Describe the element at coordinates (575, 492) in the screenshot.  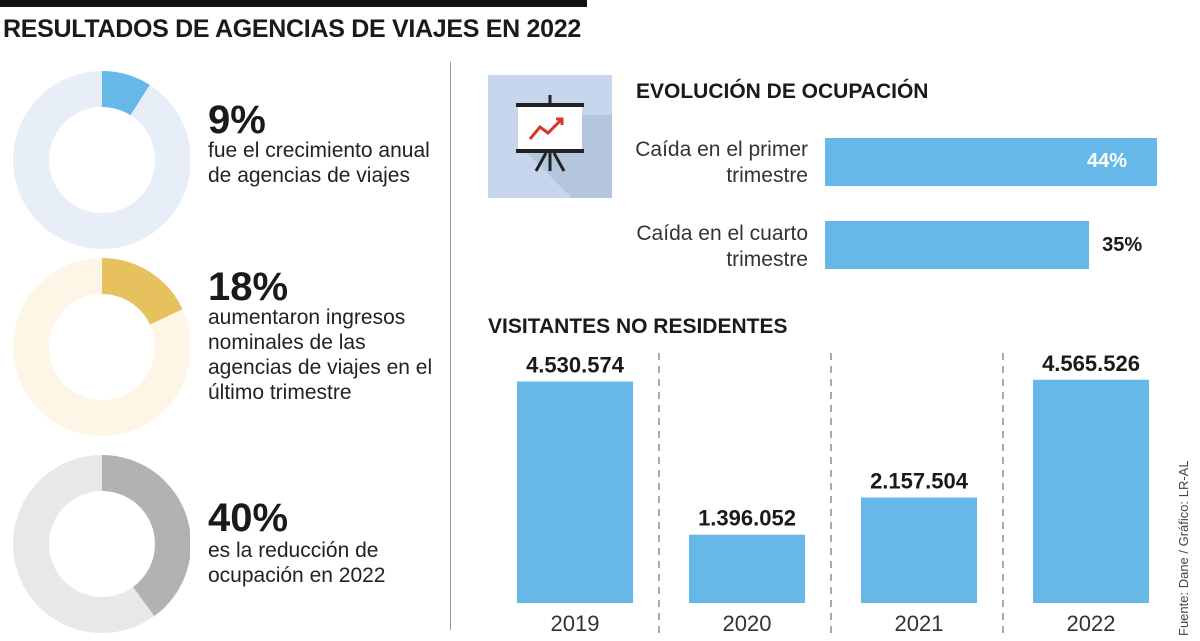
I see `visitors-bar-2019` at that location.